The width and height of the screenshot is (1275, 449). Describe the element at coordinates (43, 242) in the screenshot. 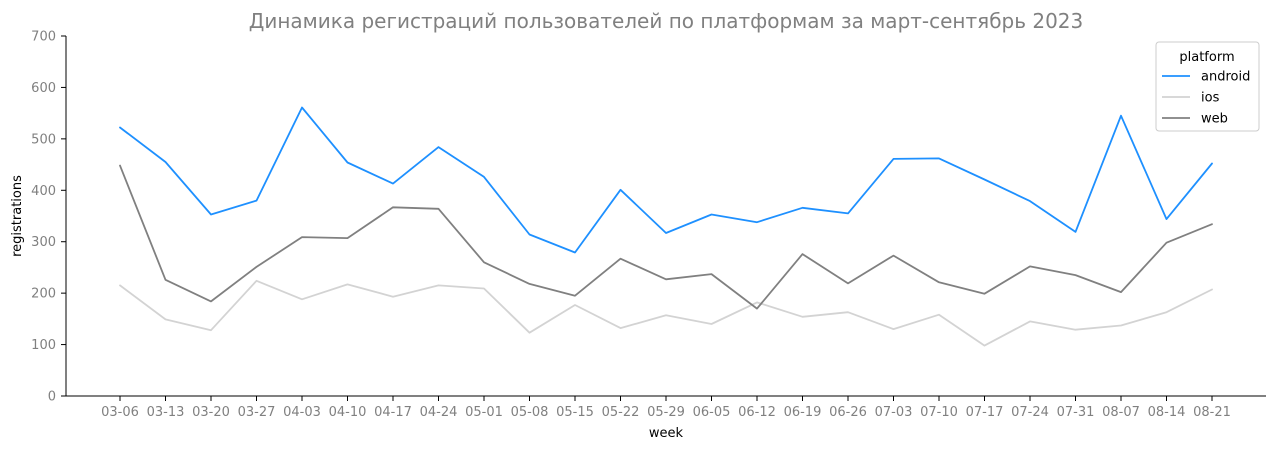

I see `y-tick-label: 300` at that location.